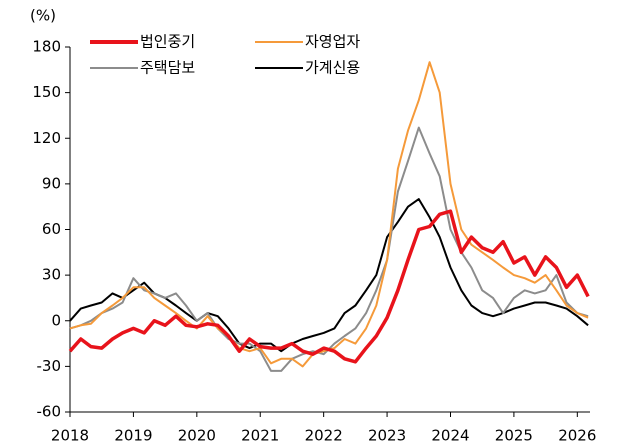  What do you see at coordinates (324, 435) in the screenshot?
I see `x-tick-label: 2022` at bounding box center [324, 435].